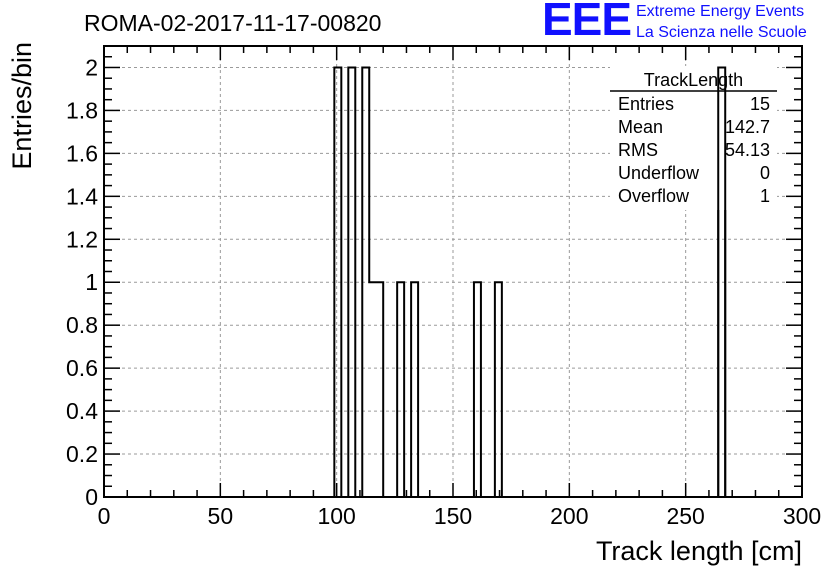 The height and width of the screenshot is (572, 836). Describe the element at coordinates (747, 150) in the screenshot. I see `stats-row-value: 54.13` at that location.